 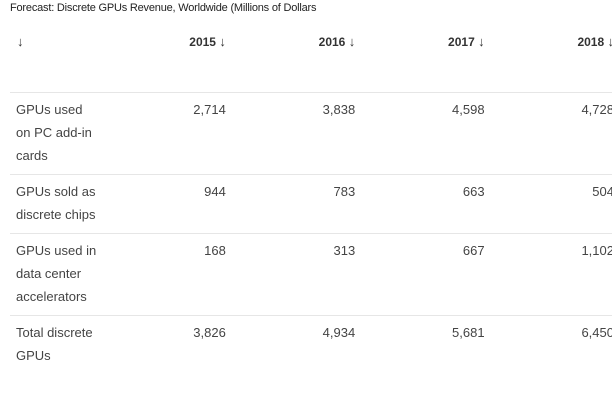 I want to click on sort-label-column-header: ↓, so click(x=56, y=57).